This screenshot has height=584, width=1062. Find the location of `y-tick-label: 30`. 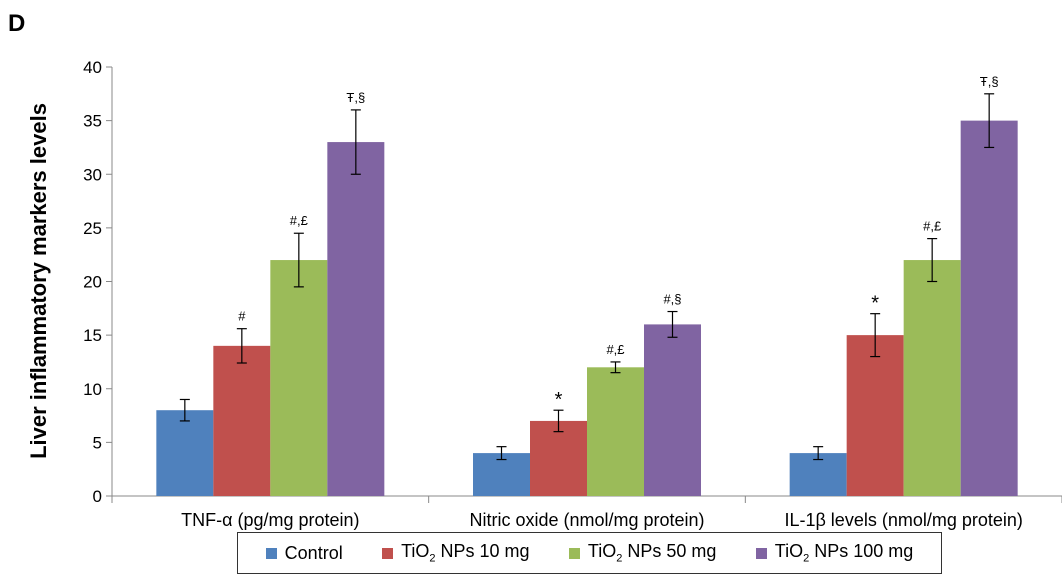

y-tick-label: 30 is located at coordinates (92, 174).